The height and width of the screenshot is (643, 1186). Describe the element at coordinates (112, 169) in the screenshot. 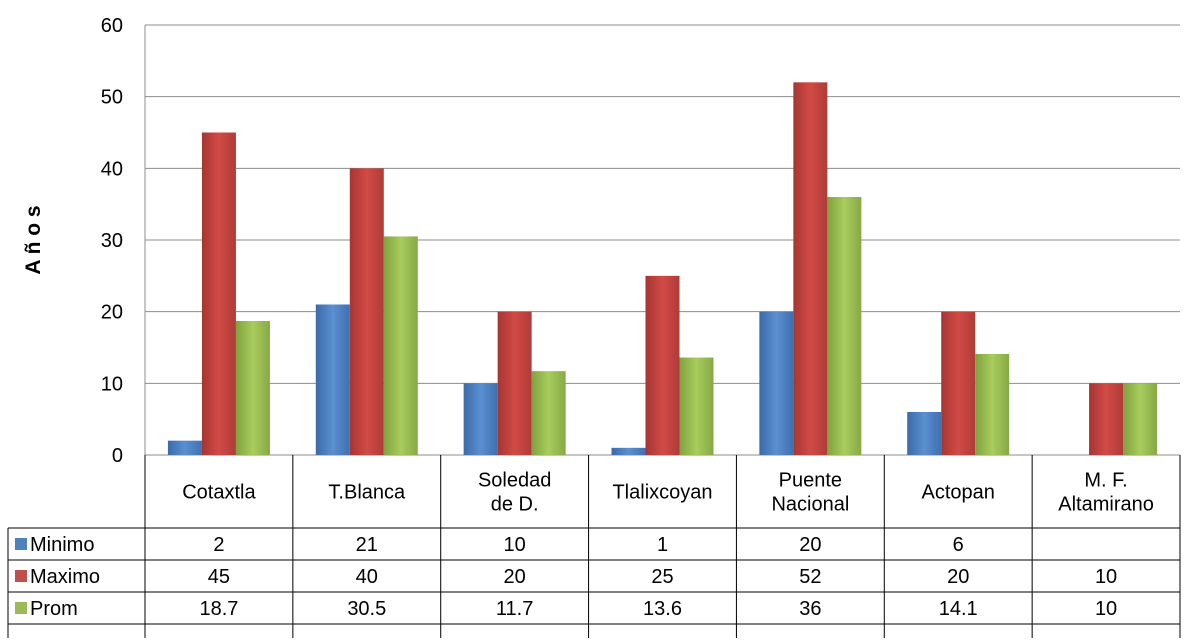

I see `y-tick-label: 40` at that location.